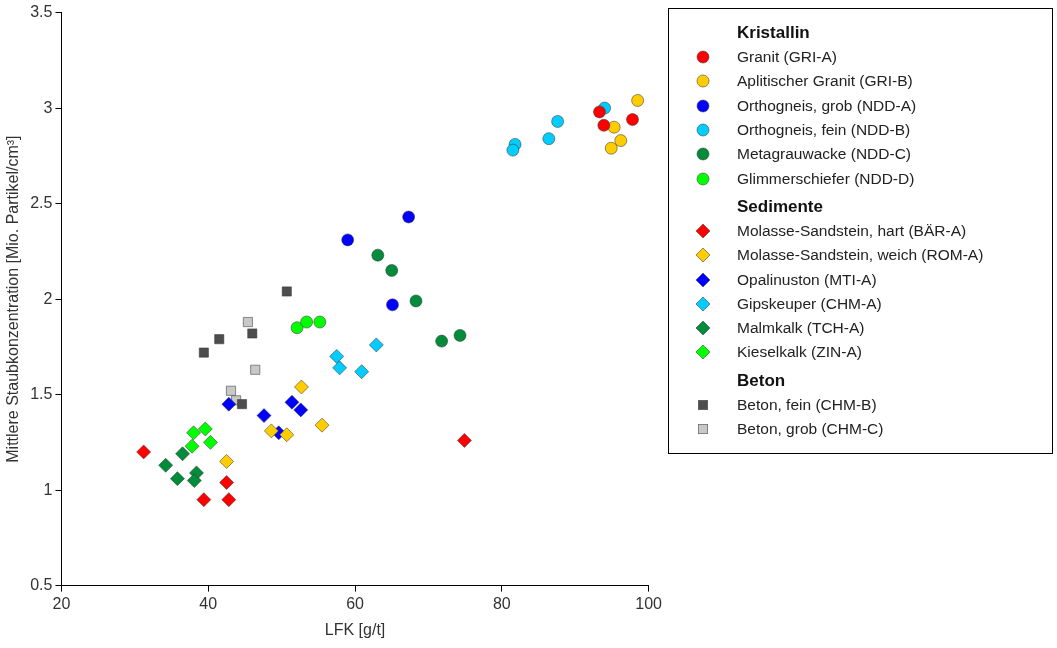 This screenshot has height=648, width=1057. What do you see at coordinates (41, 394) in the screenshot?
I see `y-tick-label: 1.5` at bounding box center [41, 394].